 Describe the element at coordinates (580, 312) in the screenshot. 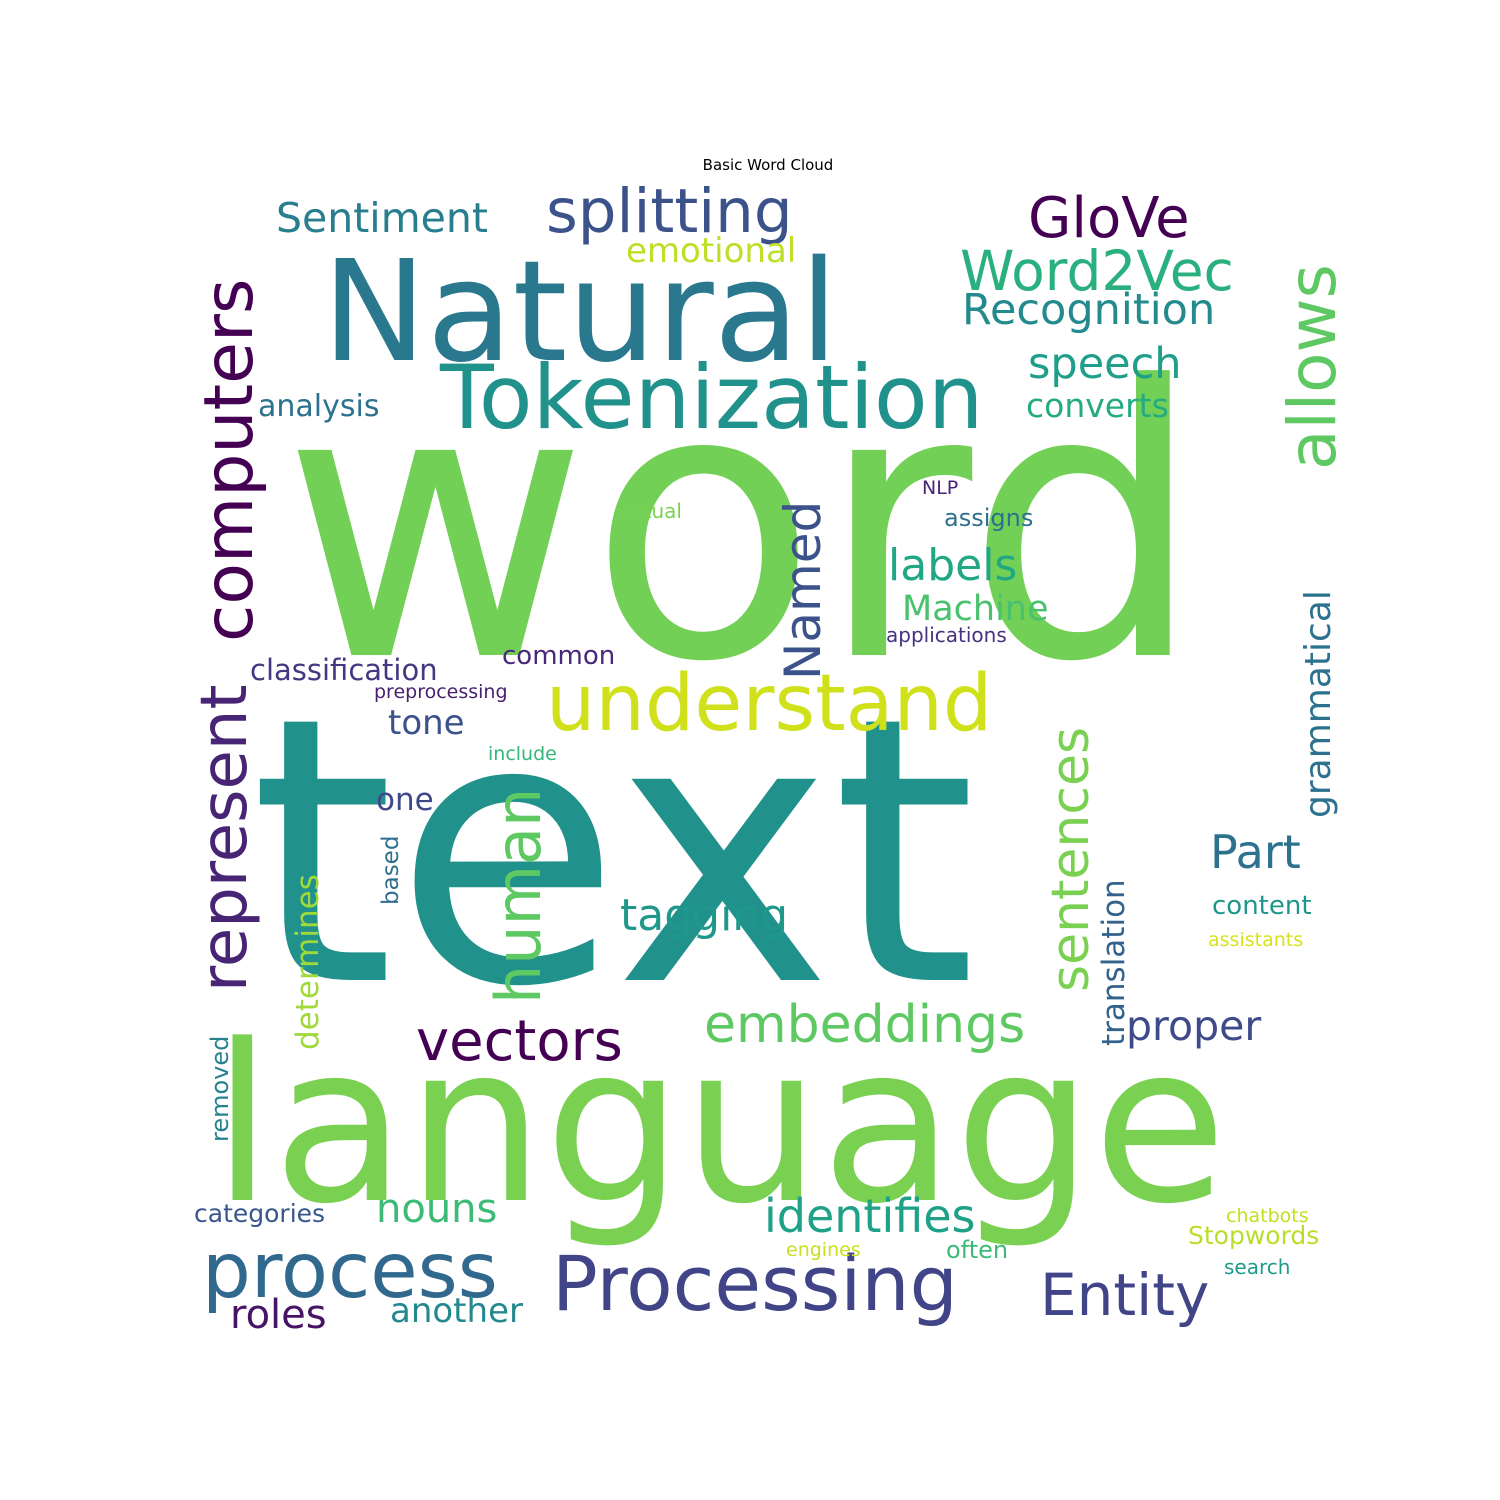

I see `word-natural: Natural` at that location.